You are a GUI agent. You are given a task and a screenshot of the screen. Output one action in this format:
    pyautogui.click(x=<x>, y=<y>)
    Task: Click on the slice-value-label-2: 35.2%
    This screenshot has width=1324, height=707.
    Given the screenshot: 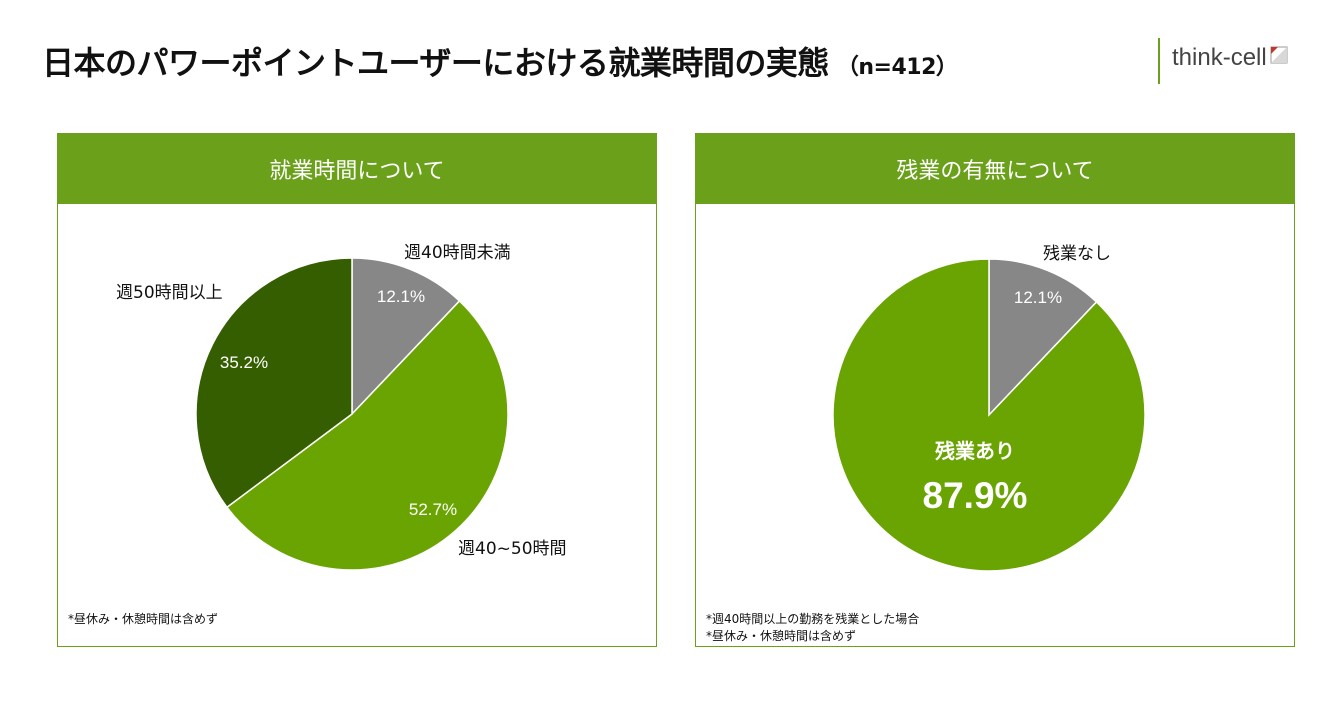 What is the action you would take?
    pyautogui.click(x=244, y=362)
    